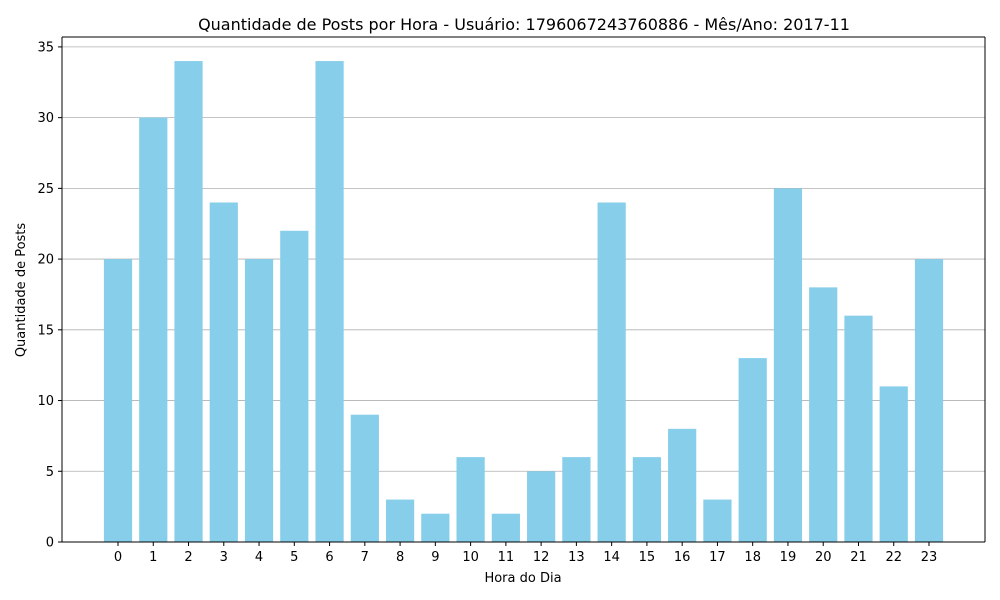 The image size is (1000, 600). What do you see at coordinates (50, 543) in the screenshot?
I see `y-tick-label: 0` at bounding box center [50, 543].